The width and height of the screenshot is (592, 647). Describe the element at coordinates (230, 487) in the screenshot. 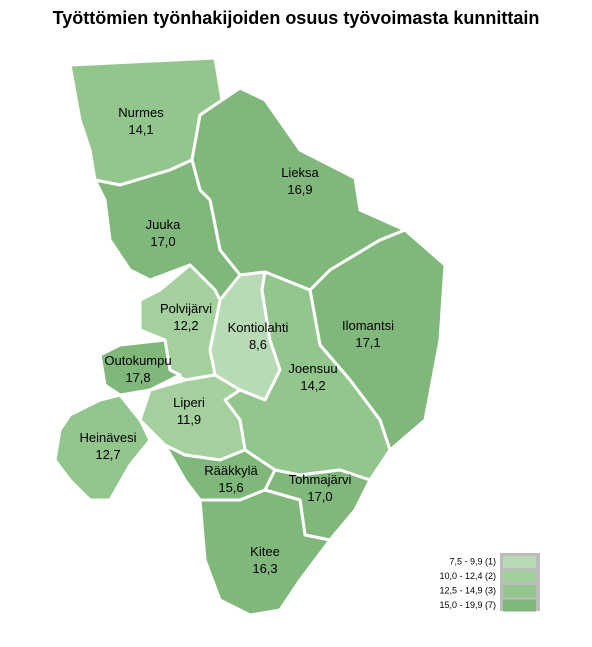

I see `region-value: 15,6` at that location.